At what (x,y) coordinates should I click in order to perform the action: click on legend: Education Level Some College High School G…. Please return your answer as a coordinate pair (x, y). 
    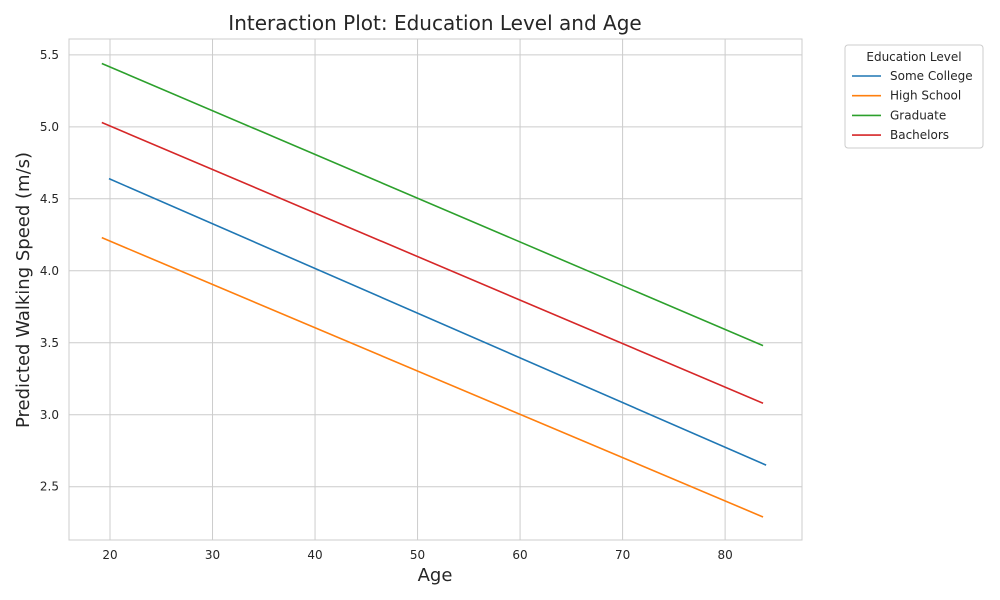
    Looking at the image, I should click on (914, 96).